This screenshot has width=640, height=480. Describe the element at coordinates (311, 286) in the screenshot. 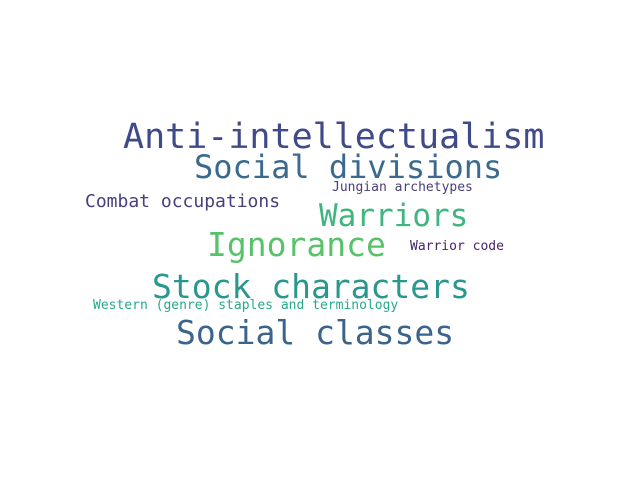

I see `word-stock-characters: Stock characters` at that location.